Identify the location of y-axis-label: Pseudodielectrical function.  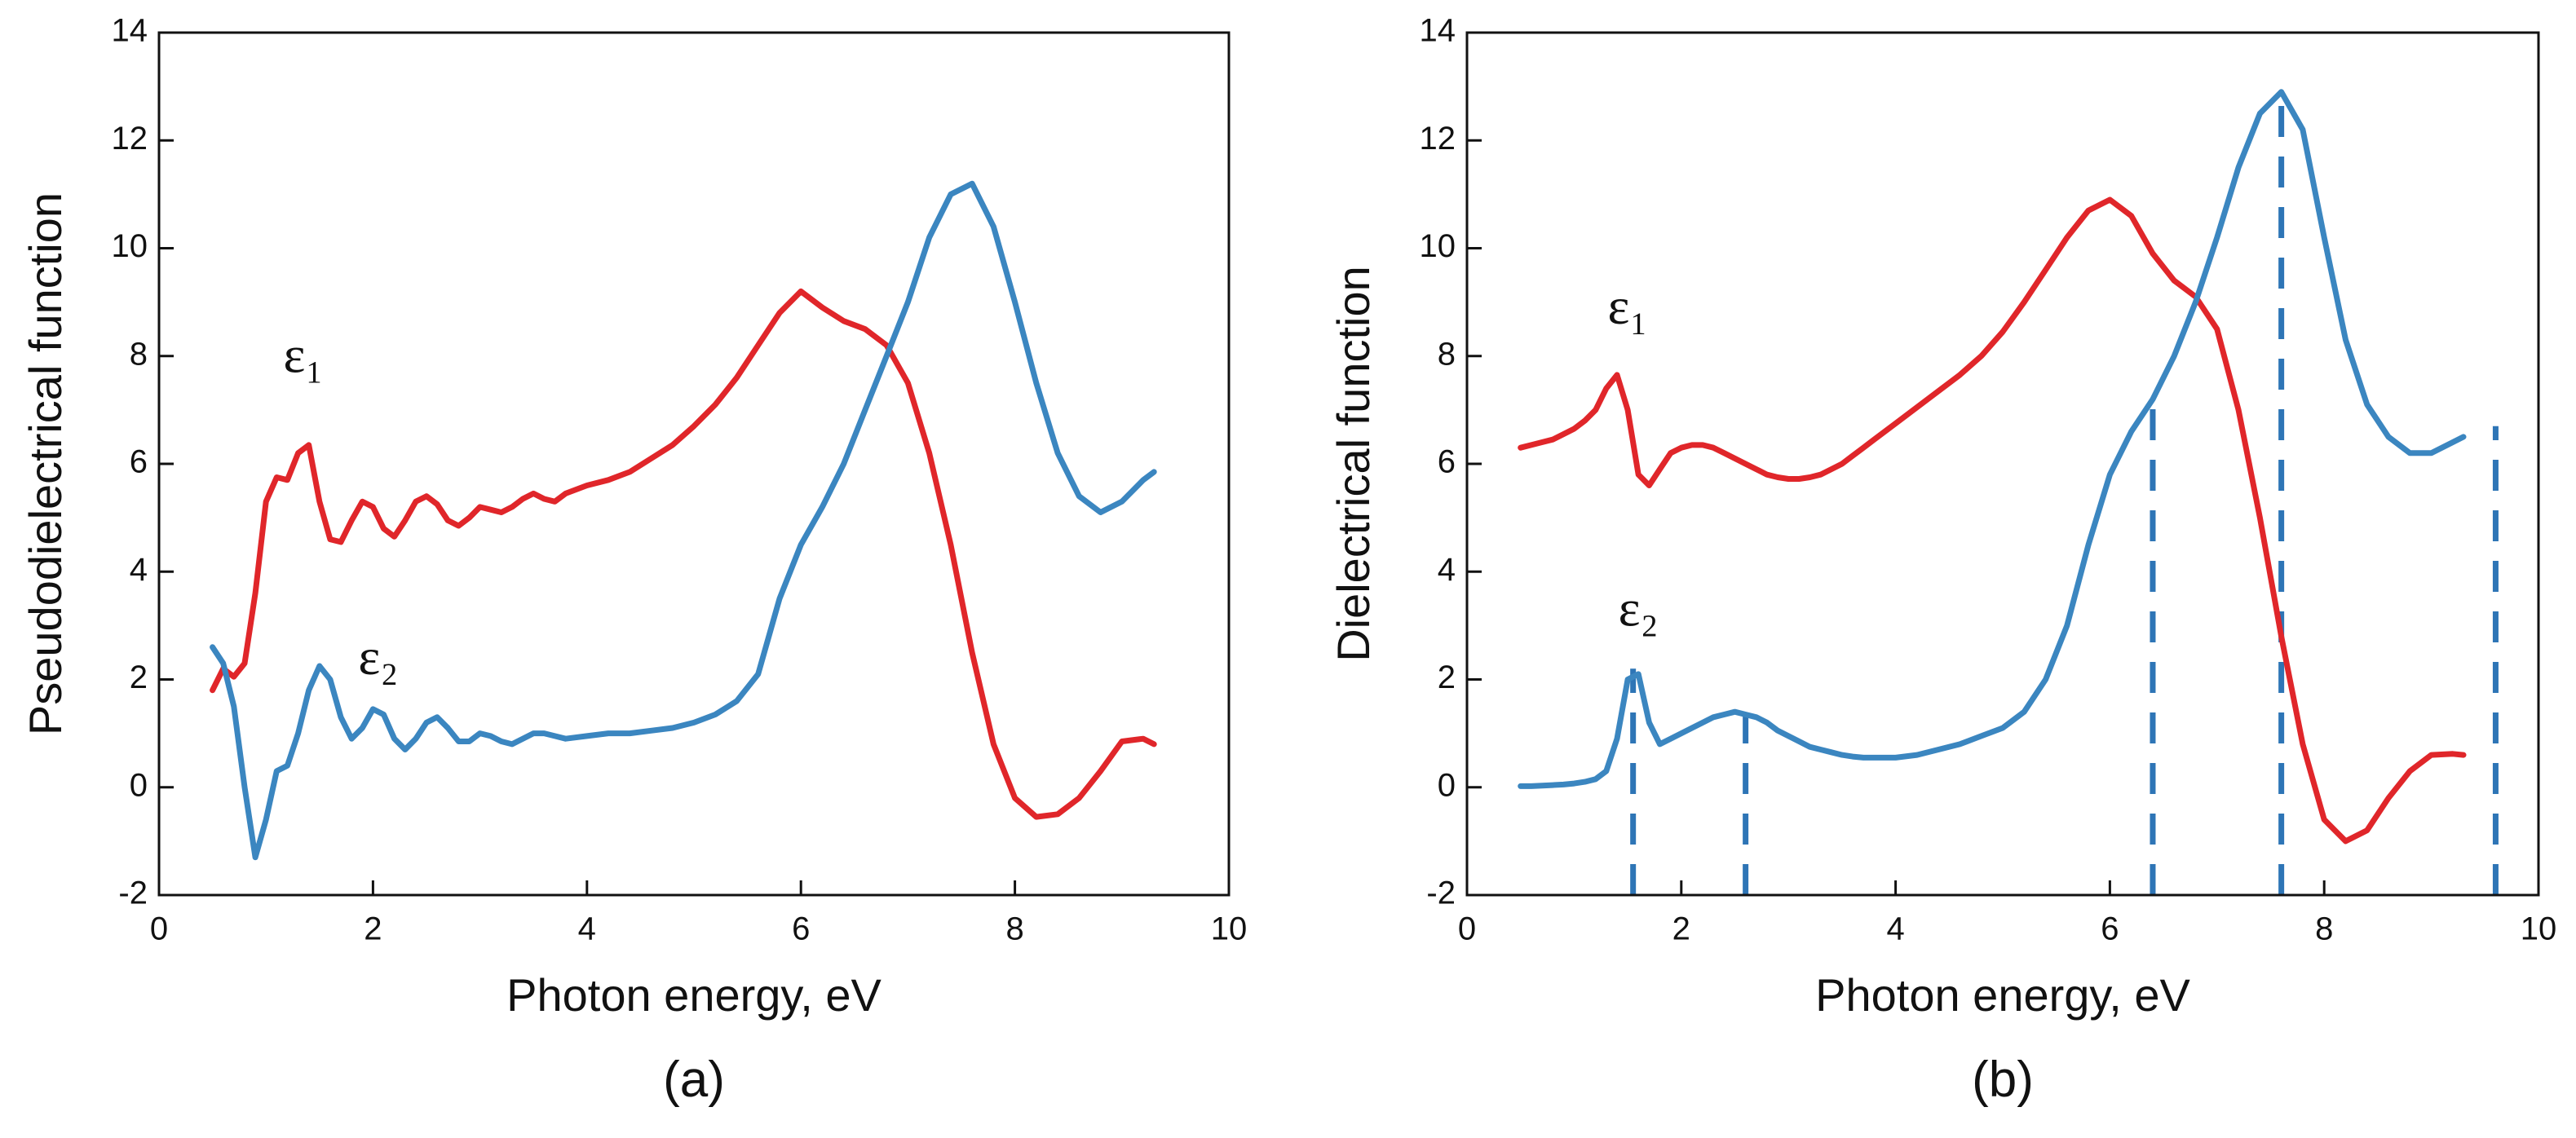
(45, 463).